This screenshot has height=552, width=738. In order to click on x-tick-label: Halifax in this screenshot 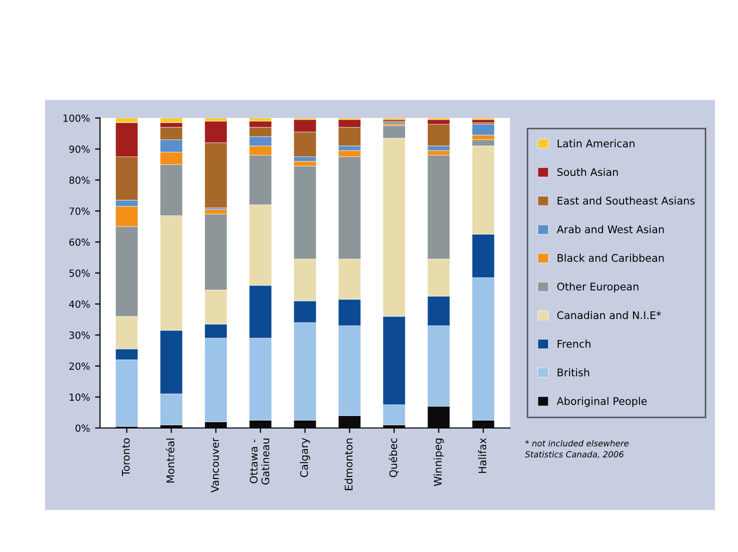, I will do `click(482, 455)`.